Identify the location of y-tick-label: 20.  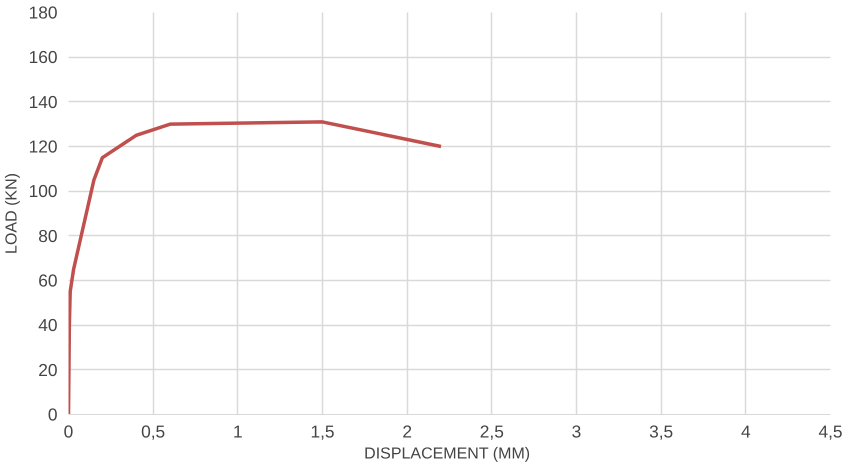
(48, 370).